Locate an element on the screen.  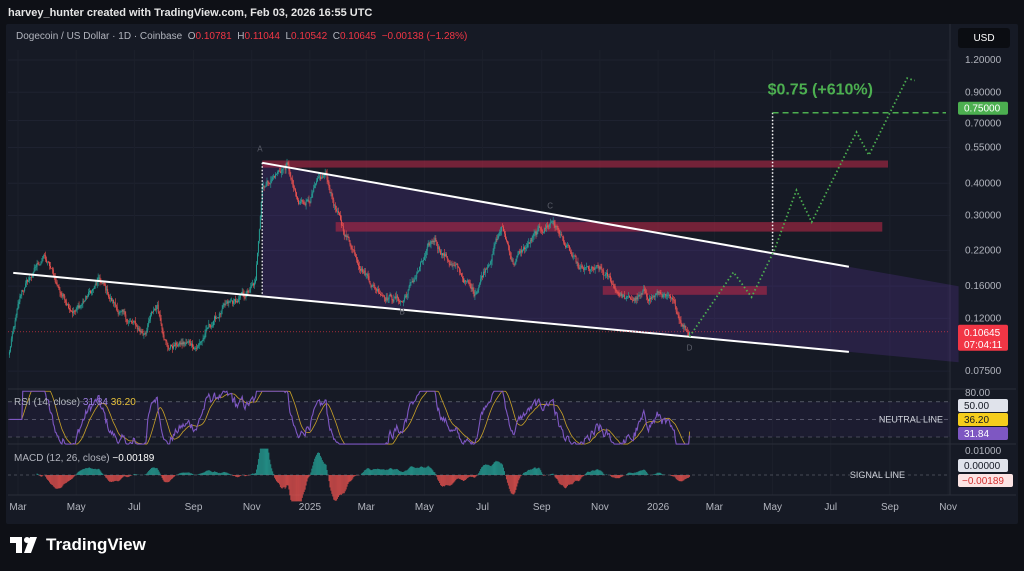
currency-button: USD is located at coordinates (984, 38).